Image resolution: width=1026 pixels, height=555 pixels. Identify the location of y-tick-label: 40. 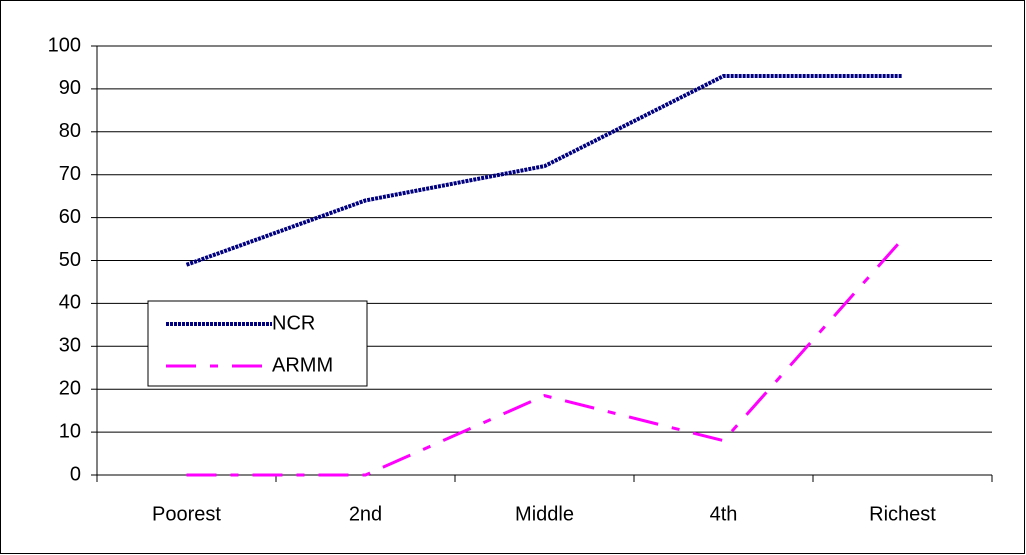
(70, 303).